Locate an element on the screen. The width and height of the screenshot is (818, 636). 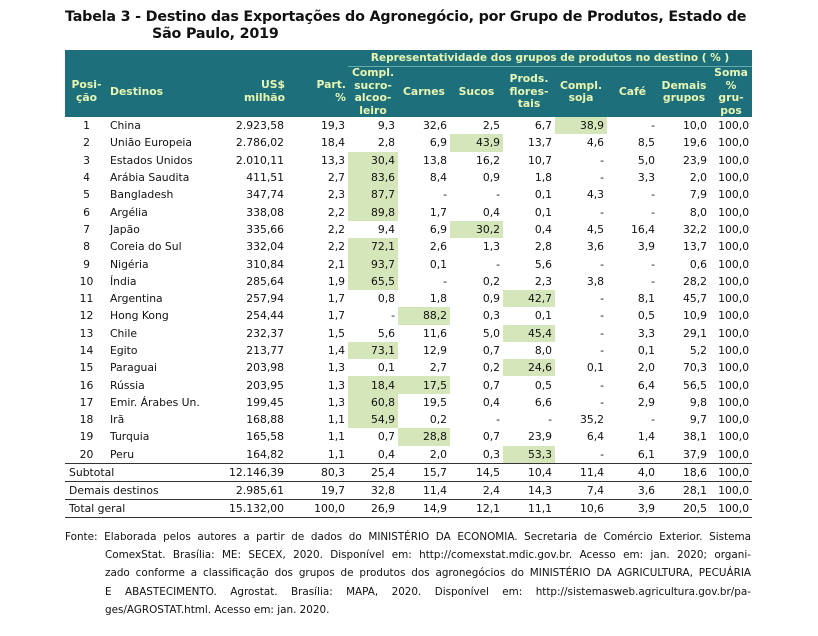
table-cell: 6,9 is located at coordinates (438, 143).